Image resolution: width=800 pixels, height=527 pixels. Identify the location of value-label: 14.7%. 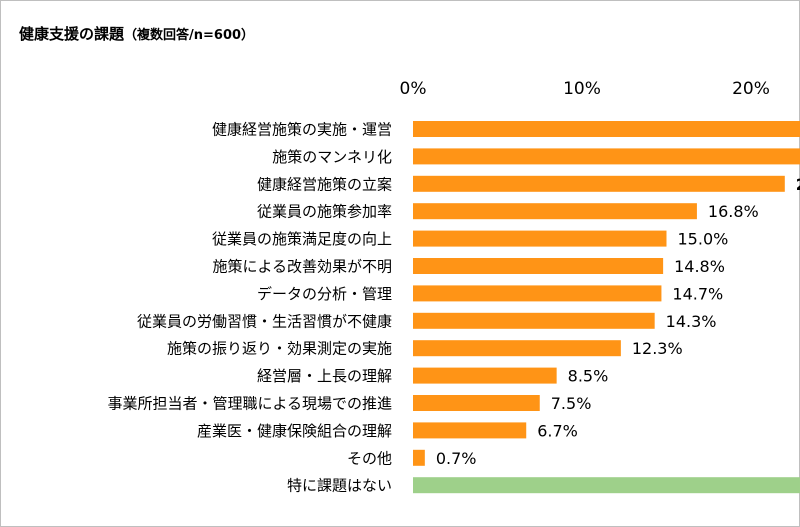
(697, 293).